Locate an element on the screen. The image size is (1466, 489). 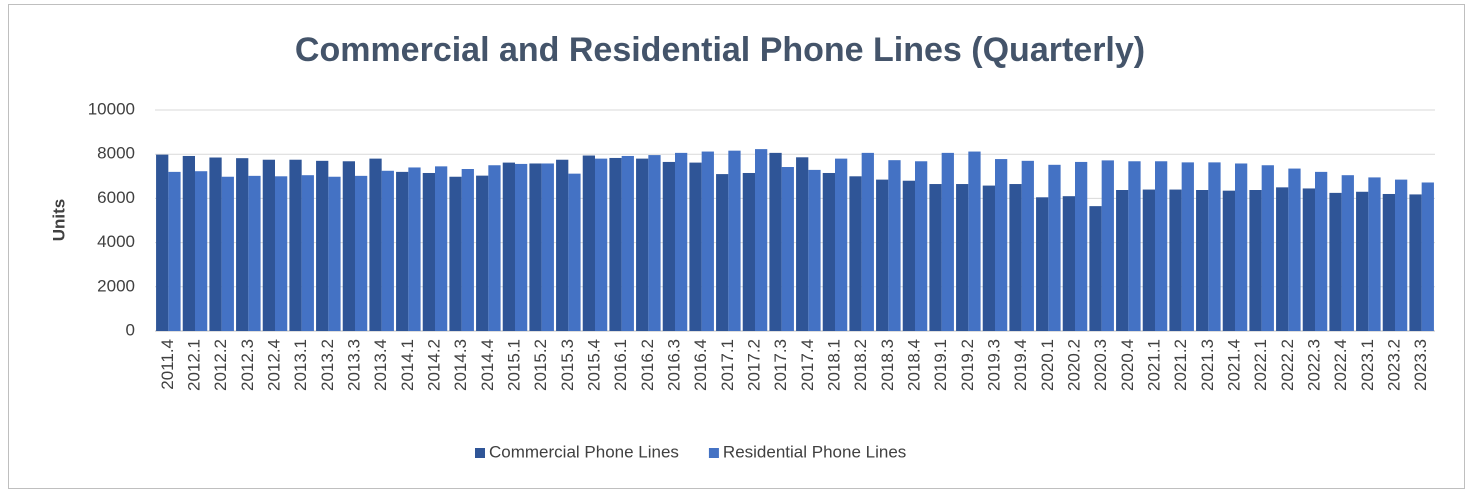
x-tick-label: 2011.4 is located at coordinates (167, 364).